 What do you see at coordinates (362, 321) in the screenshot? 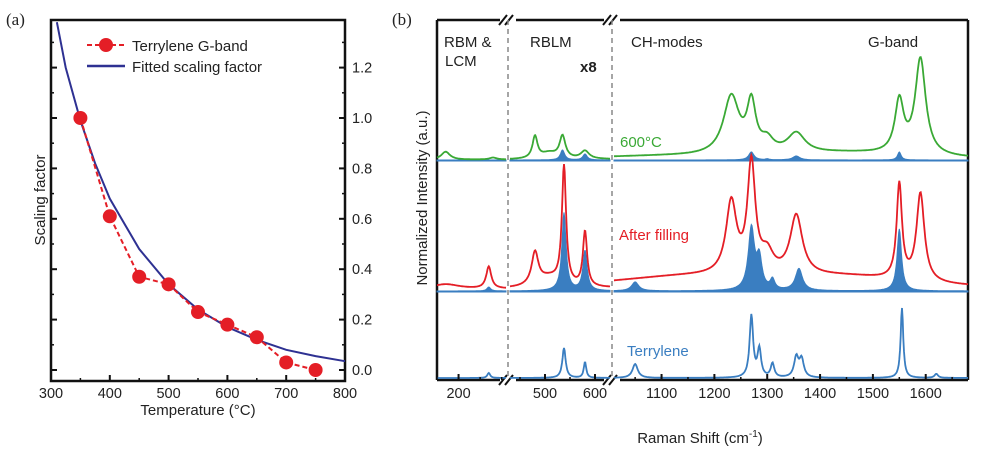
I see `y-tick-label: 0.2` at bounding box center [362, 321].